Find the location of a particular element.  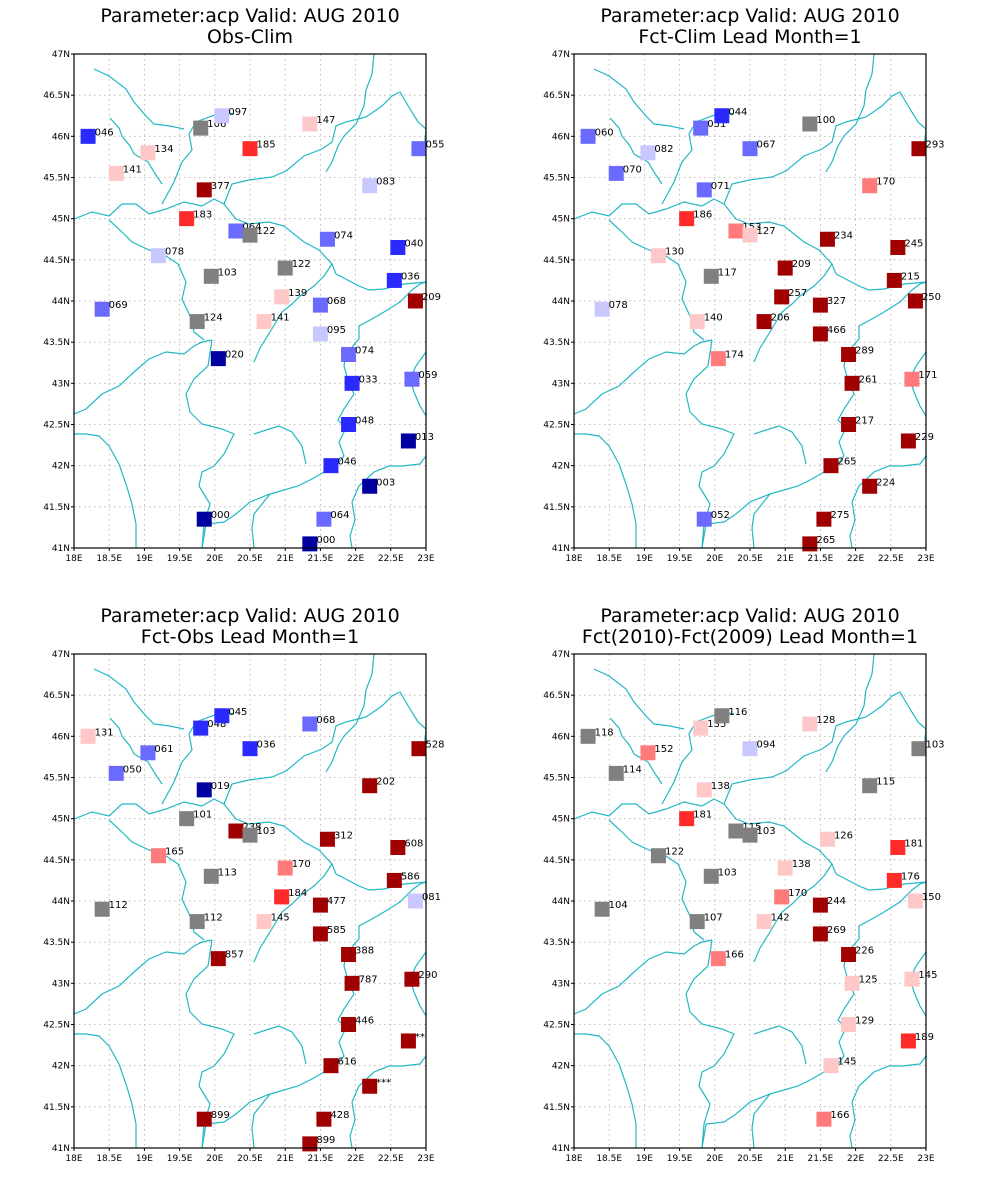

station-value-label: 147 is located at coordinates (325, 120).